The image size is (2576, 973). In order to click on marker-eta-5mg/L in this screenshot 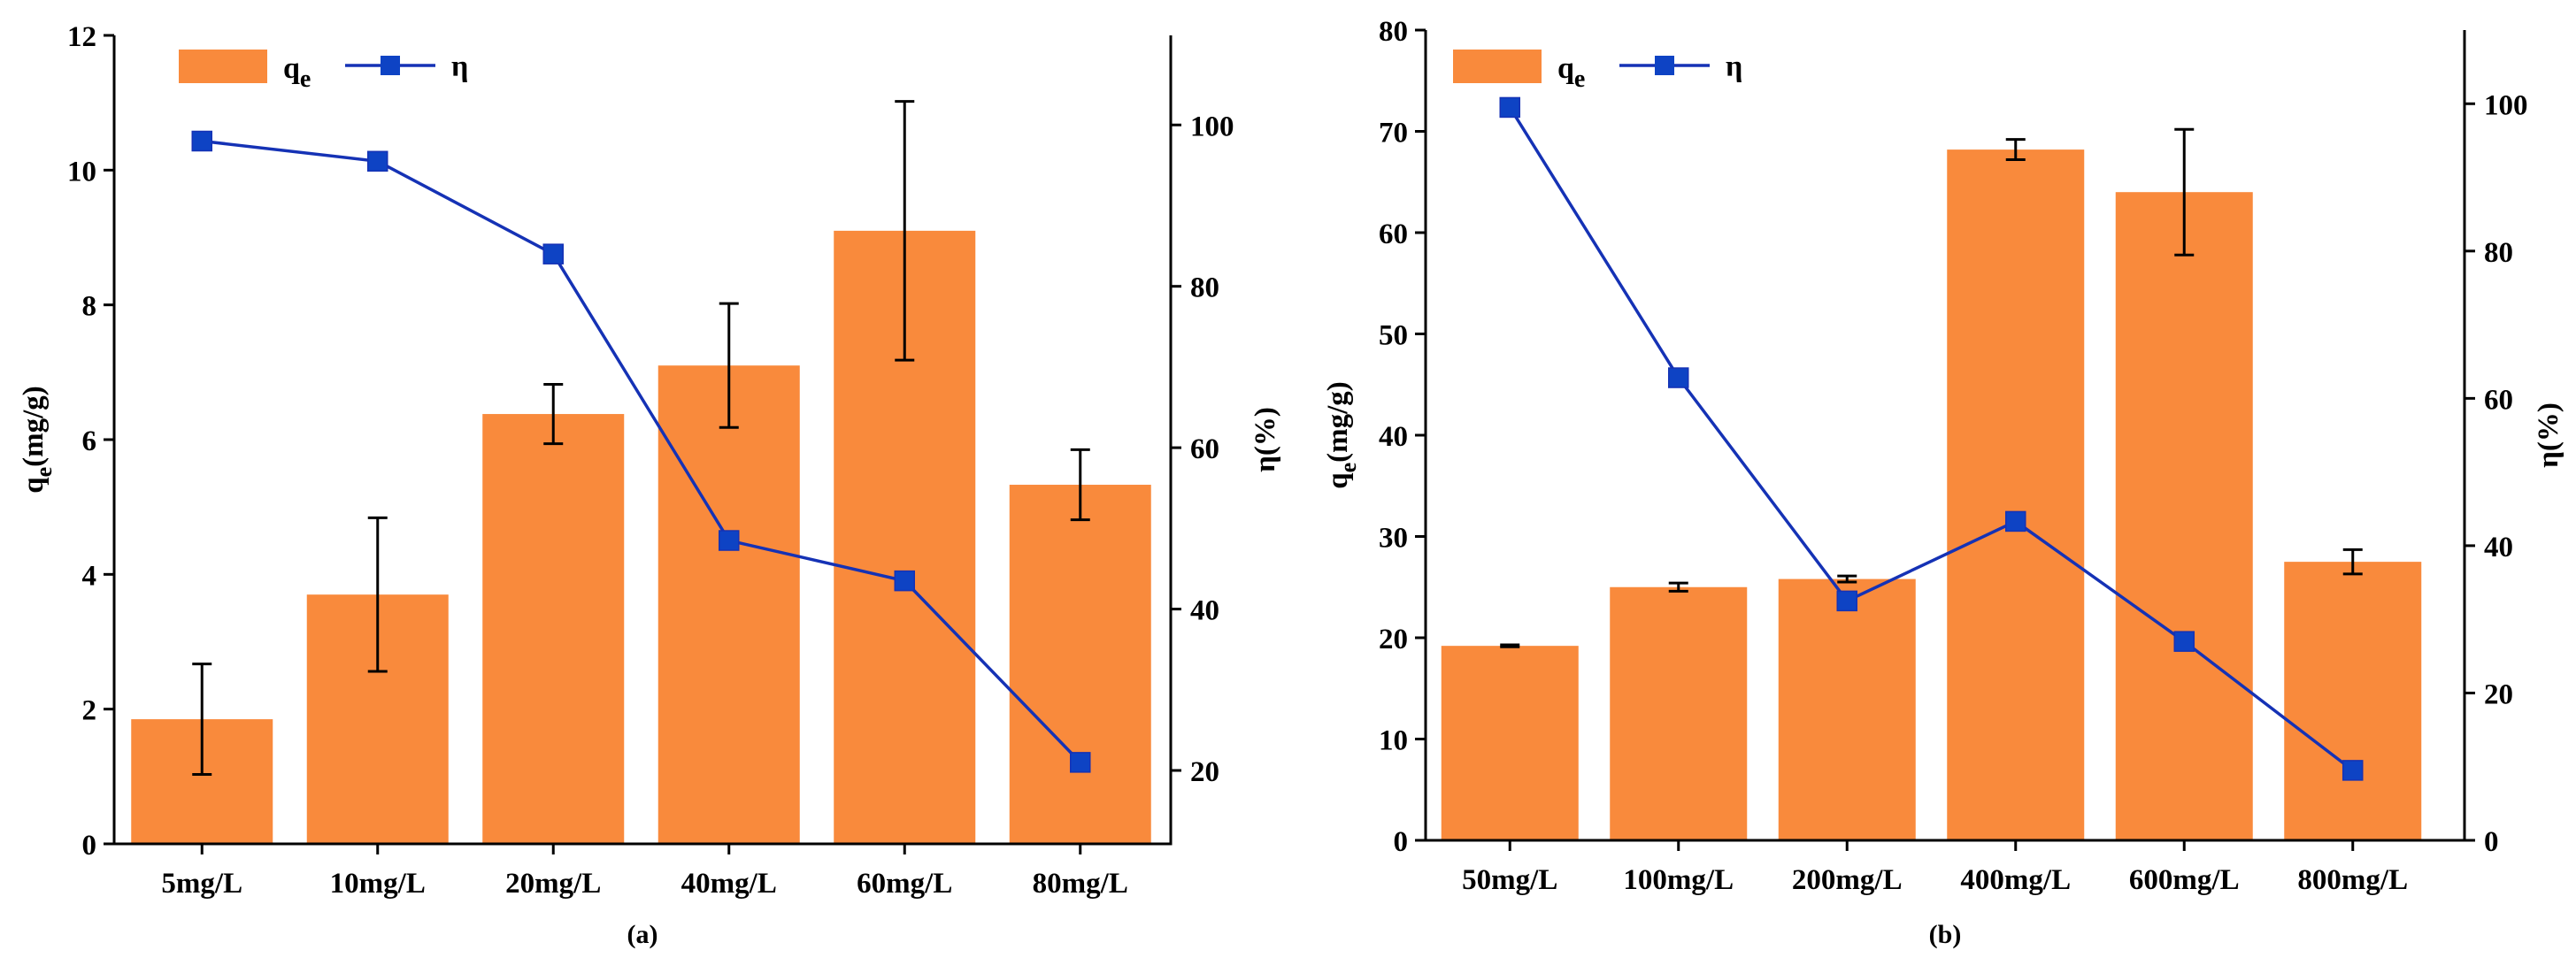, I will do `click(201, 141)`.